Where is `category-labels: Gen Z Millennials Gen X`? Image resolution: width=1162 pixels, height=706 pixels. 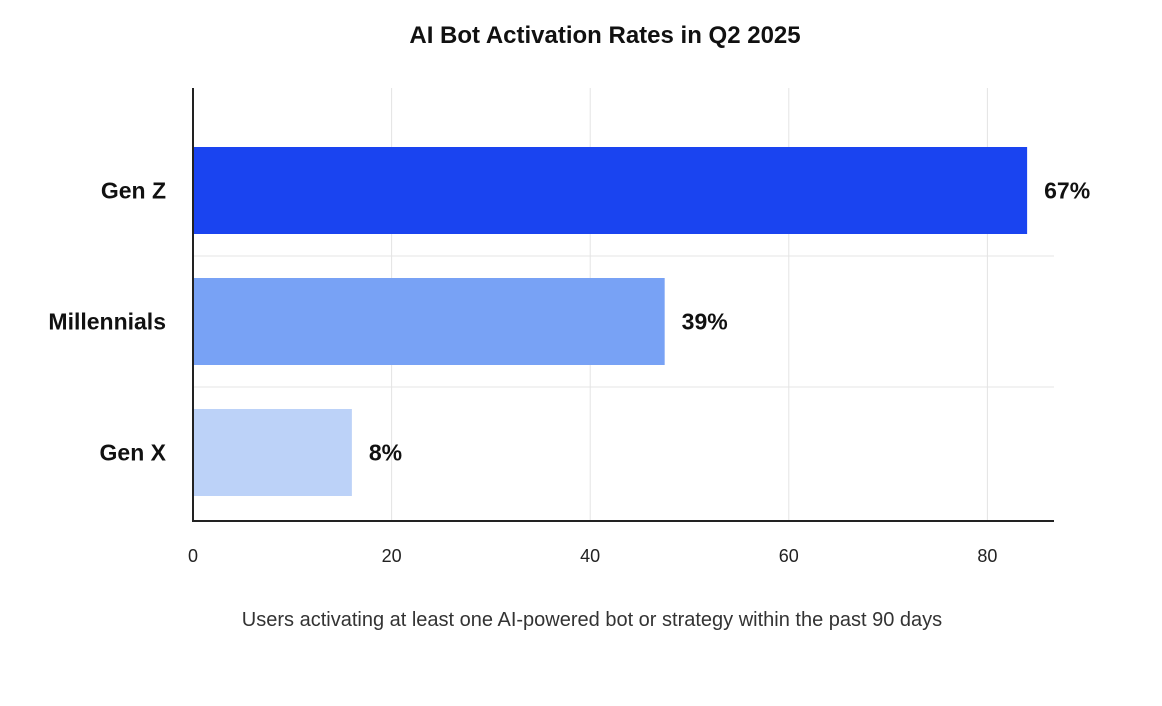 category-labels: Gen Z Millennials Gen X is located at coordinates (107, 322).